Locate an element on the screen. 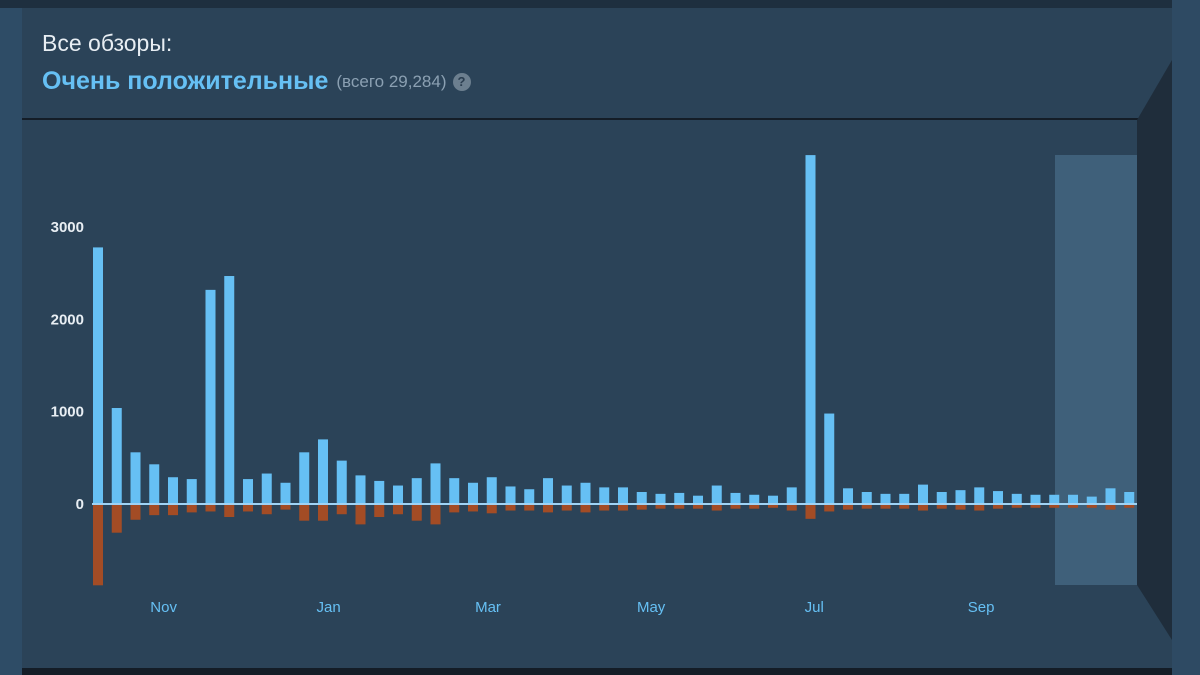 The image size is (1200, 675). rating-text: Очень положительные is located at coordinates (185, 81).